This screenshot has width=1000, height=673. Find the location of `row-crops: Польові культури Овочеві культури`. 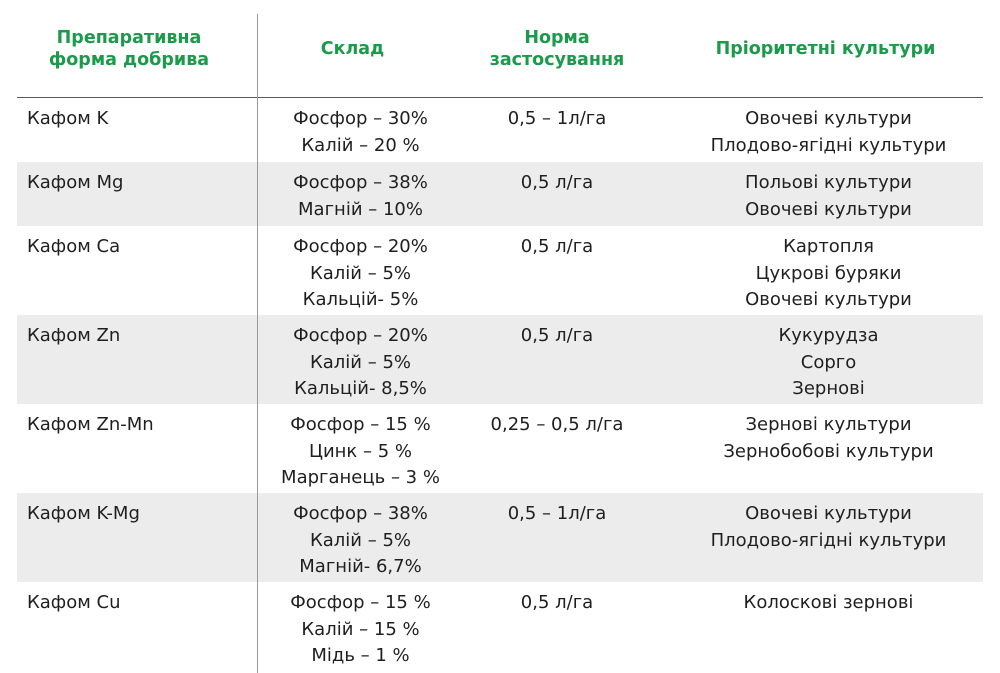

row-crops: Польові культури Овочеві культури is located at coordinates (820, 194).